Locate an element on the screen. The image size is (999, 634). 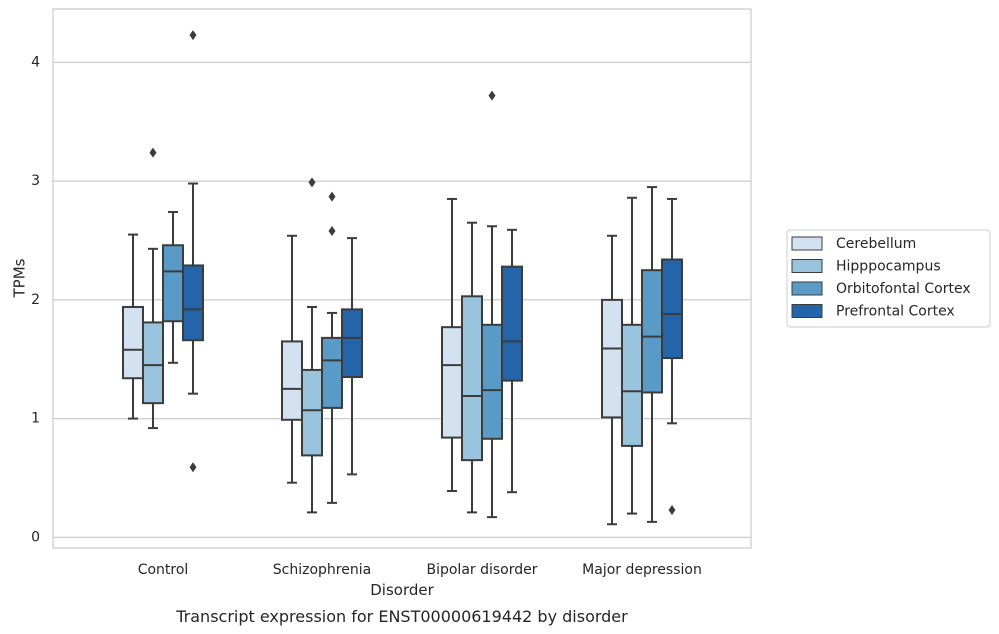
y-tick-labels: 0 1 2 3 4 is located at coordinates (35, 299).